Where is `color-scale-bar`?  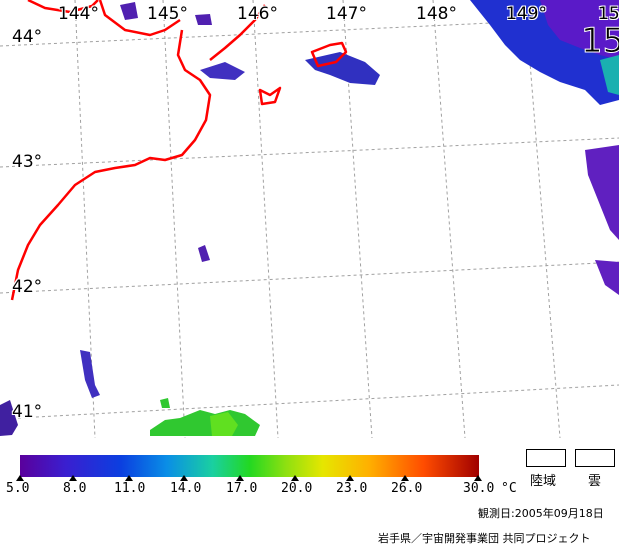
color-scale-bar is located at coordinates (249, 466).